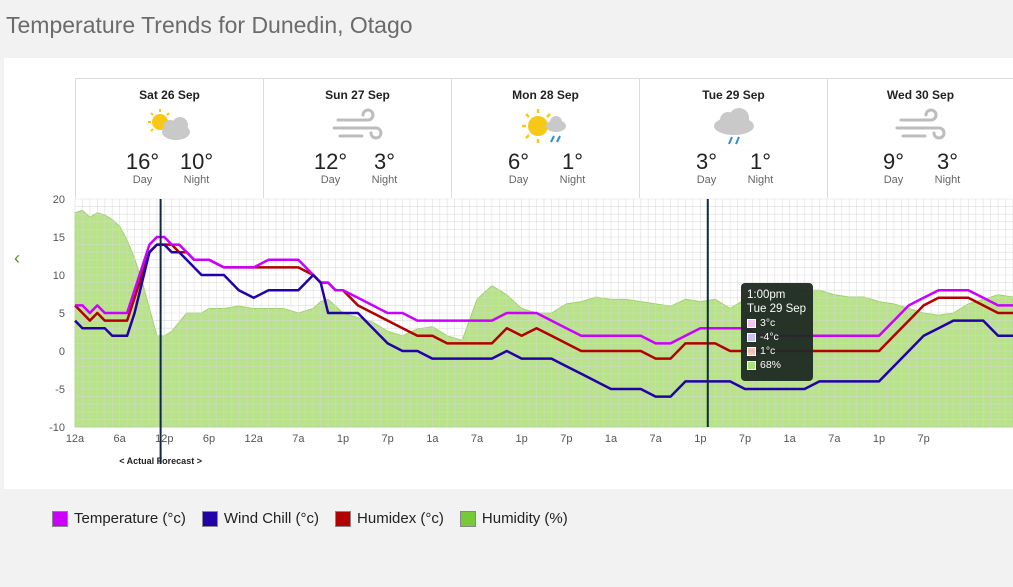  I want to click on legend-humidity: Humidity (%), so click(513, 518).